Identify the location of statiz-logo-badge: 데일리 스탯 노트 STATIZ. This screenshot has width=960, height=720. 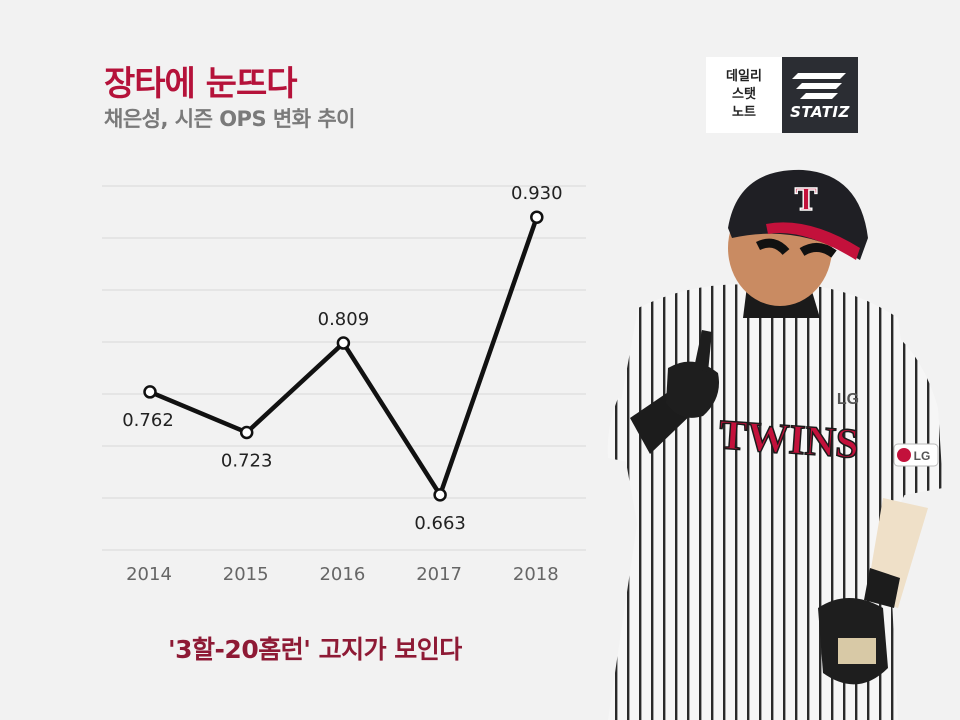
(782, 95).